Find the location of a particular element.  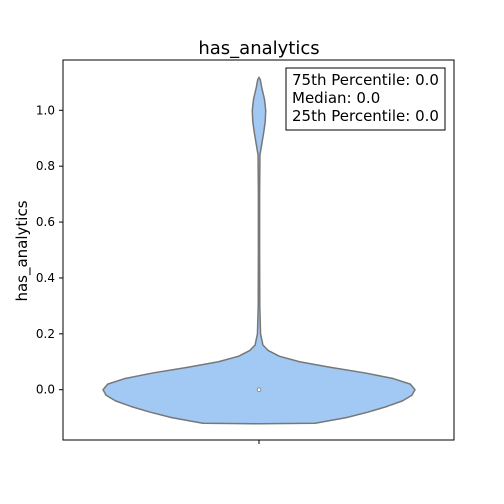

median-point is located at coordinates (259, 389).